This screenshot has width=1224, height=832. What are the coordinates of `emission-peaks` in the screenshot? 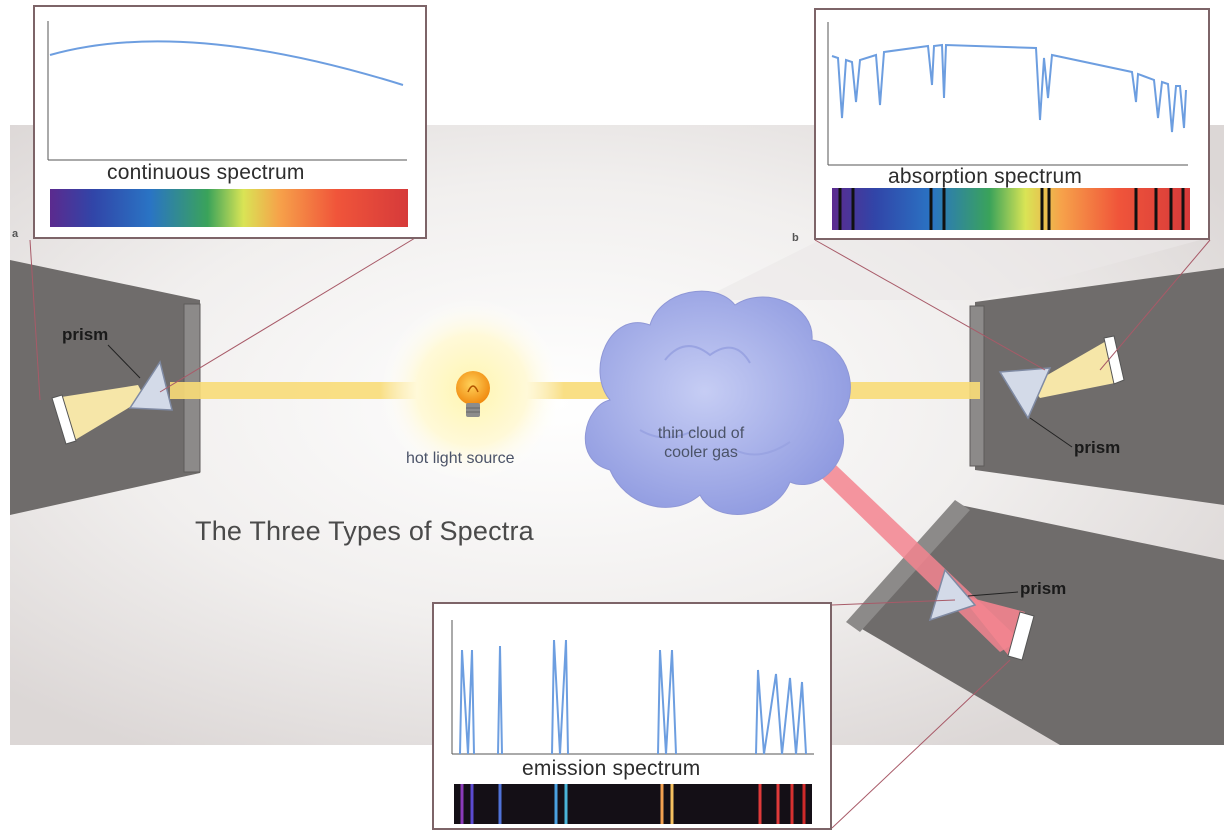 It's located at (633, 697).